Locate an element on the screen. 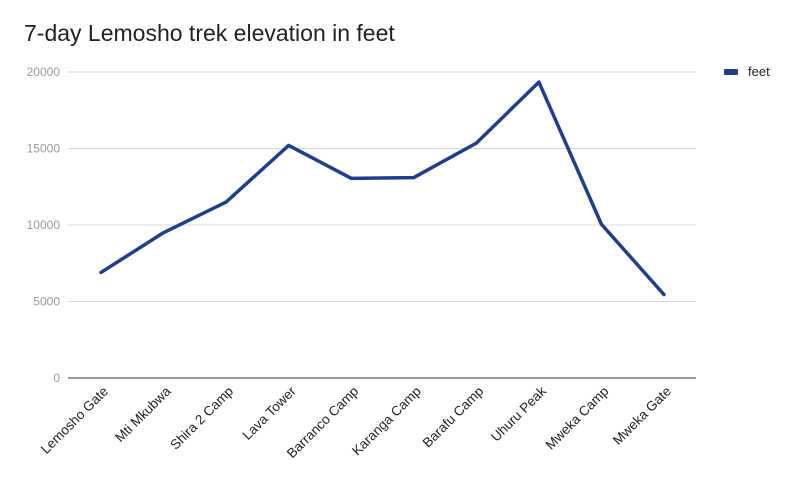  y-tick-label: 0 is located at coordinates (56, 378).